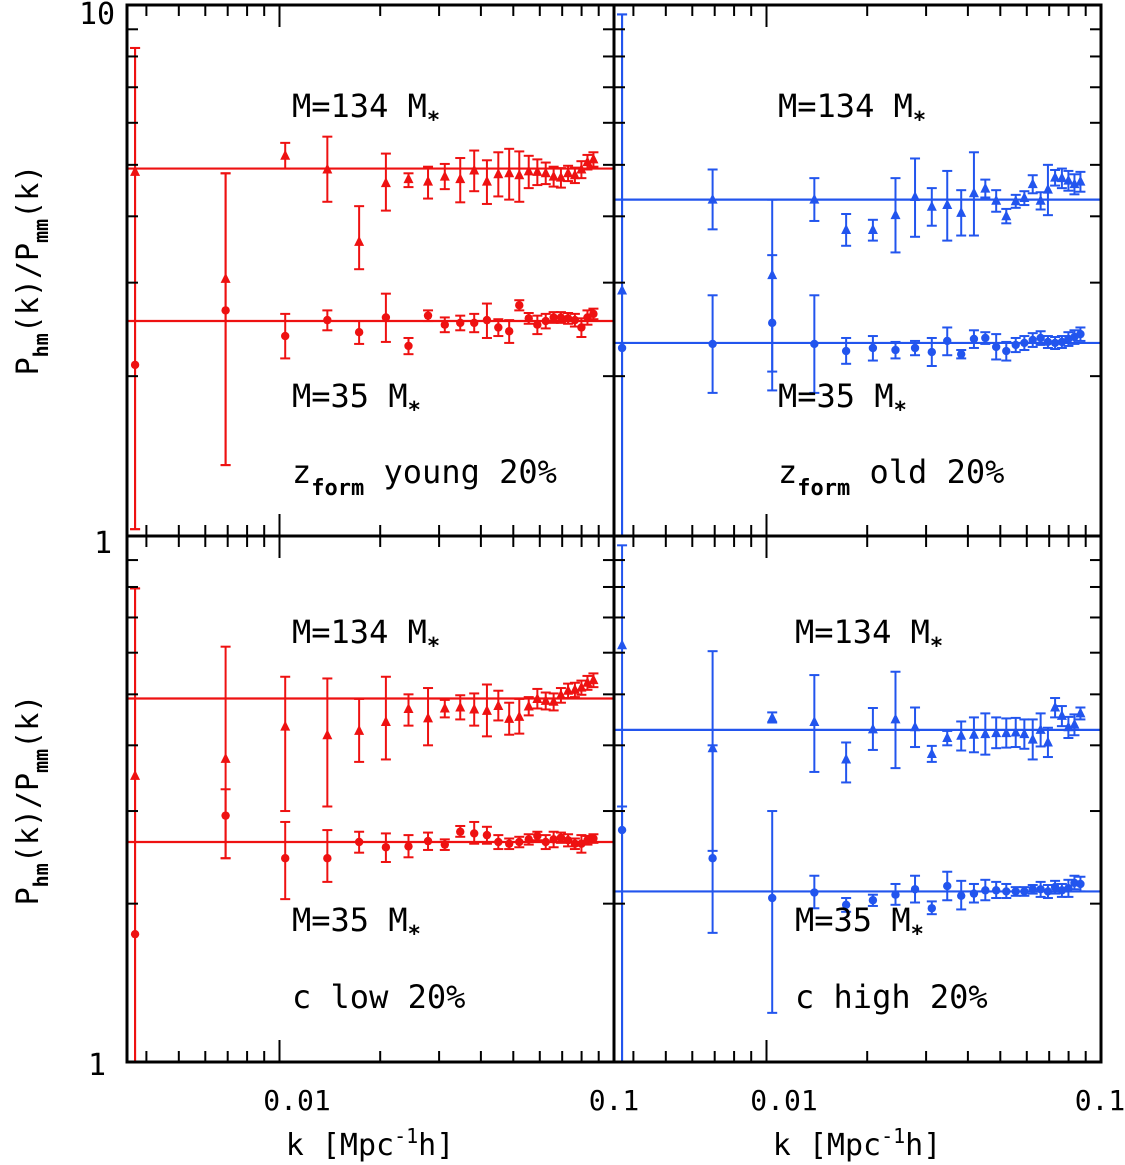 This screenshot has width=1125, height=1165. What do you see at coordinates (370, 1143) in the screenshot?
I see `xlabel-left: k [Mpc-1h]` at bounding box center [370, 1143].